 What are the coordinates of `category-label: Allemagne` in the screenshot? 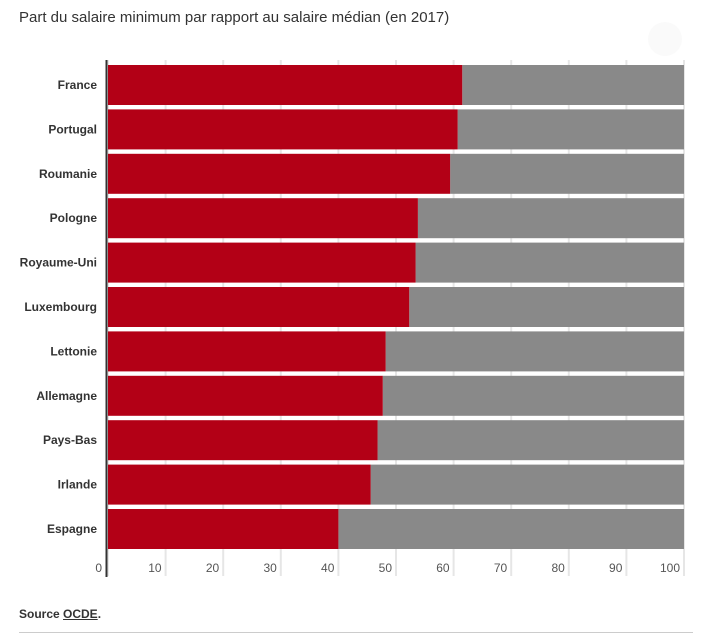 It's located at (66, 396).